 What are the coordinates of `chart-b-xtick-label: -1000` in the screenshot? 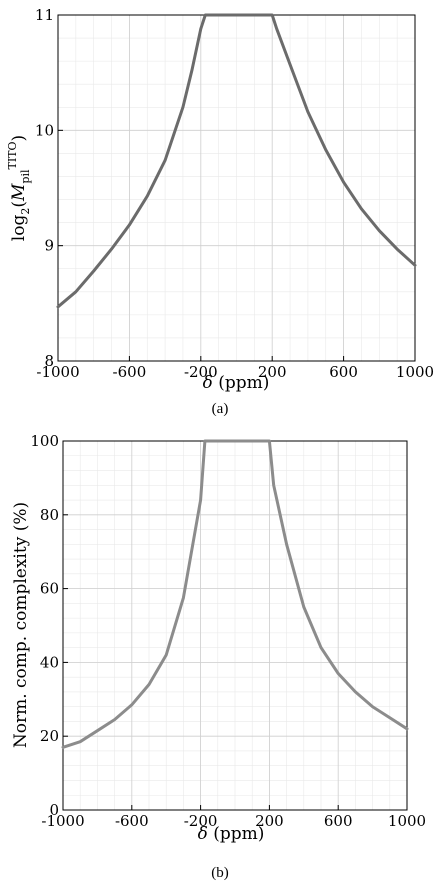 It's located at (62, 821).